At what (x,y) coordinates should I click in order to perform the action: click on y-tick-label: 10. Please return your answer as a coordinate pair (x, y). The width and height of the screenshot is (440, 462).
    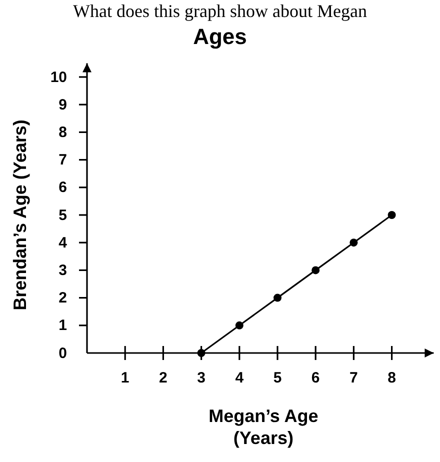
    Looking at the image, I should click on (58, 77).